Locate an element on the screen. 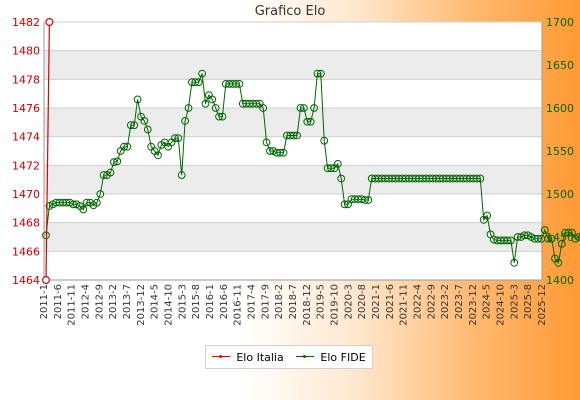 The image size is (580, 400). x-tick-label: 2013-7 is located at coordinates (127, 301).